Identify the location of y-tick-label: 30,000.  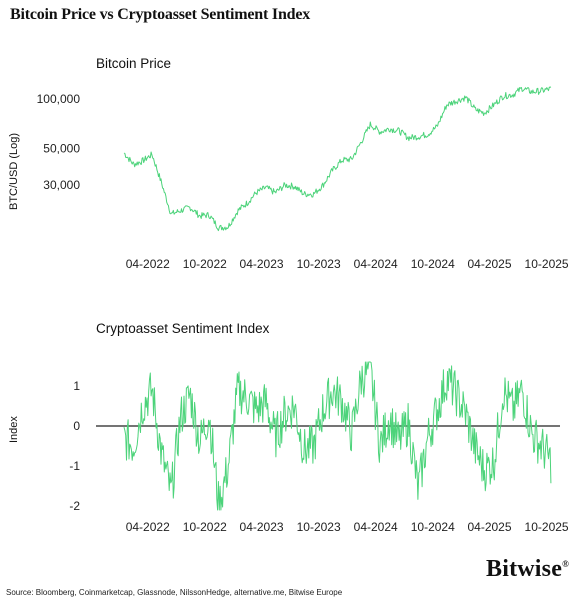
(61, 185).